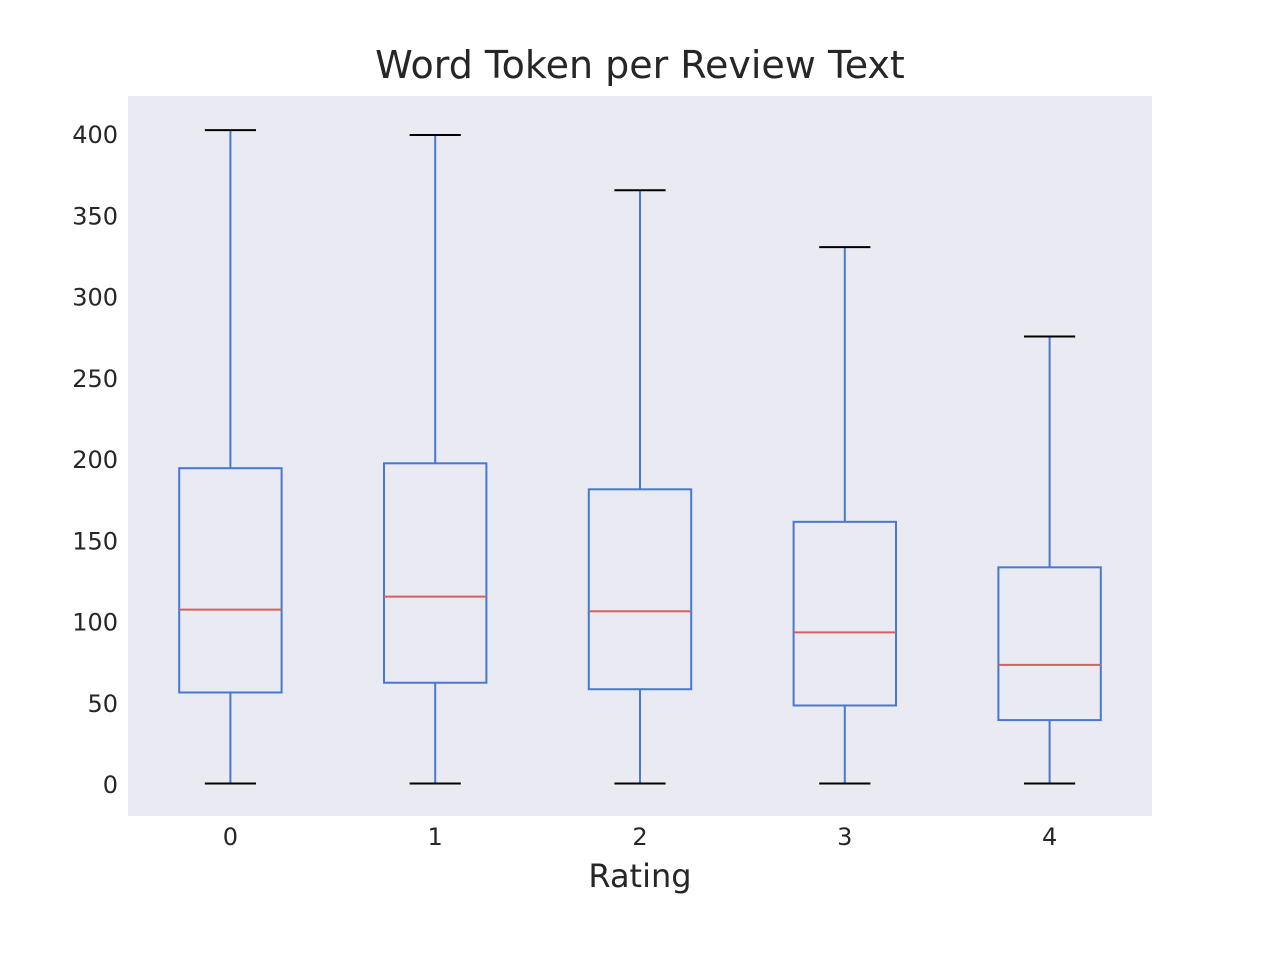  I want to click on y-axis-ticks: 0 50 100 150 200 250 300 350 400, so click(95, 460).